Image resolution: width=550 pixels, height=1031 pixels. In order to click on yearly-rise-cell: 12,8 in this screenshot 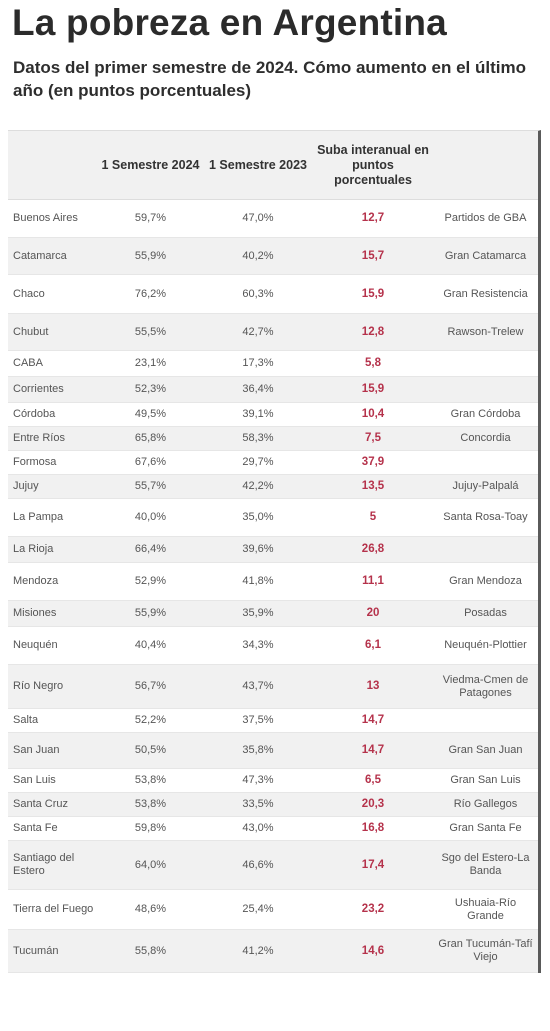, I will do `click(373, 332)`.